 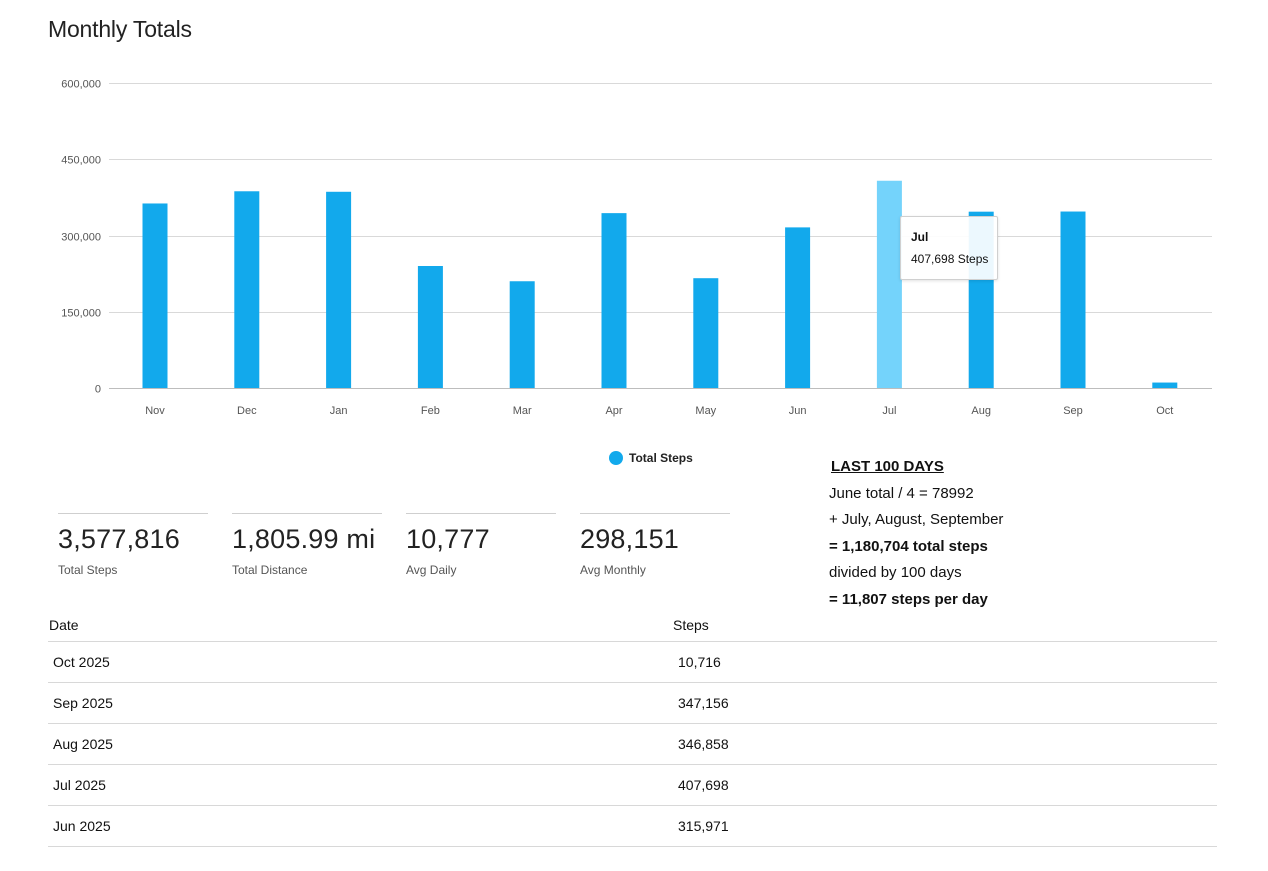 What do you see at coordinates (120, 29) in the screenshot?
I see `page-title: Monthly Totals` at bounding box center [120, 29].